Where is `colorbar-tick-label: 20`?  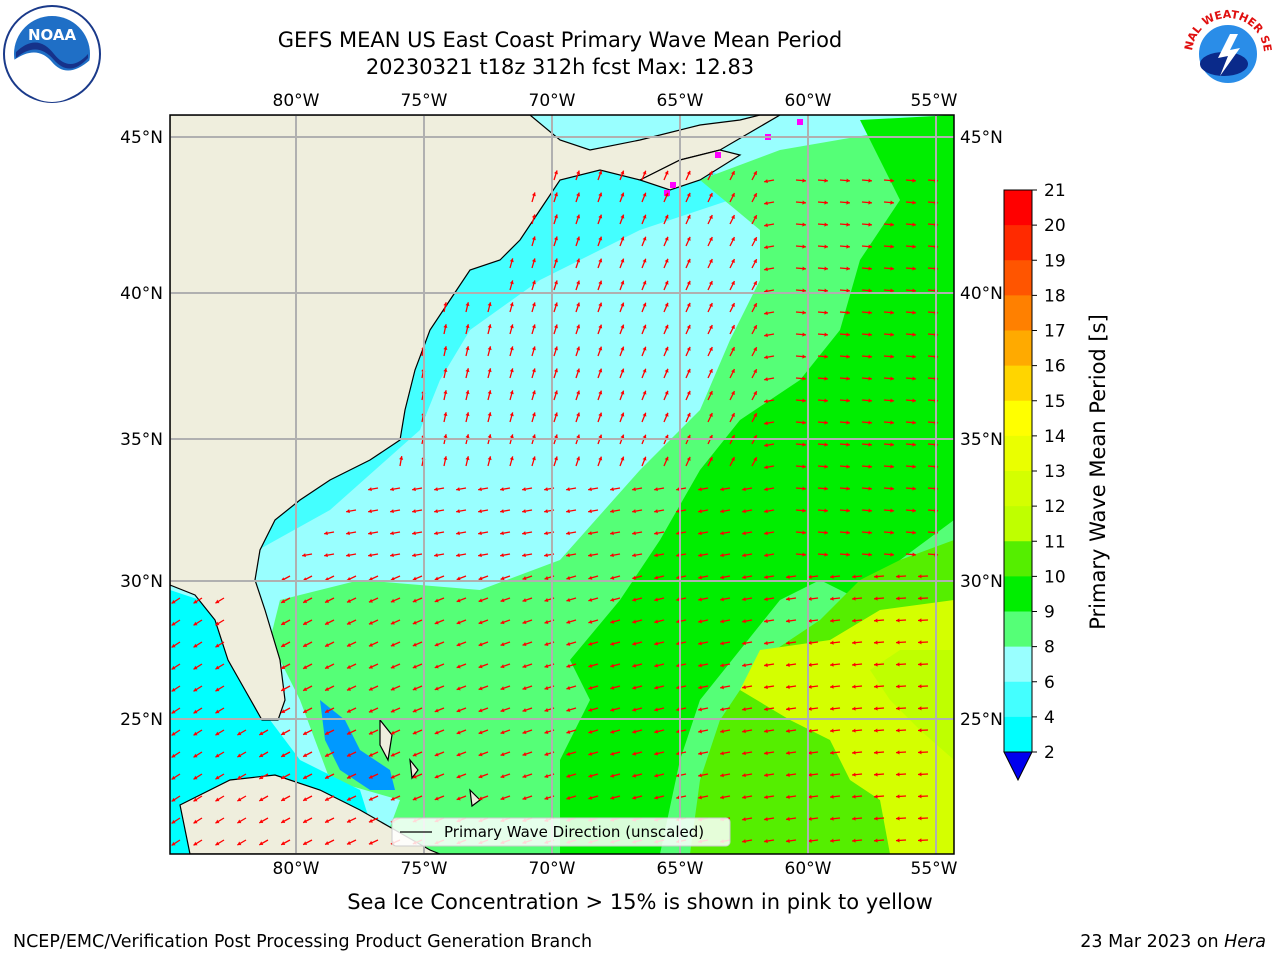 colorbar-tick-label: 20 is located at coordinates (1055, 226).